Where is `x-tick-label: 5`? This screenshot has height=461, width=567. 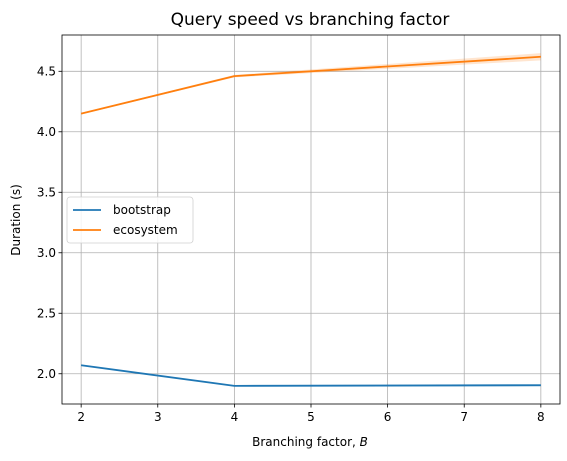
x-tick-label: 5 is located at coordinates (311, 417).